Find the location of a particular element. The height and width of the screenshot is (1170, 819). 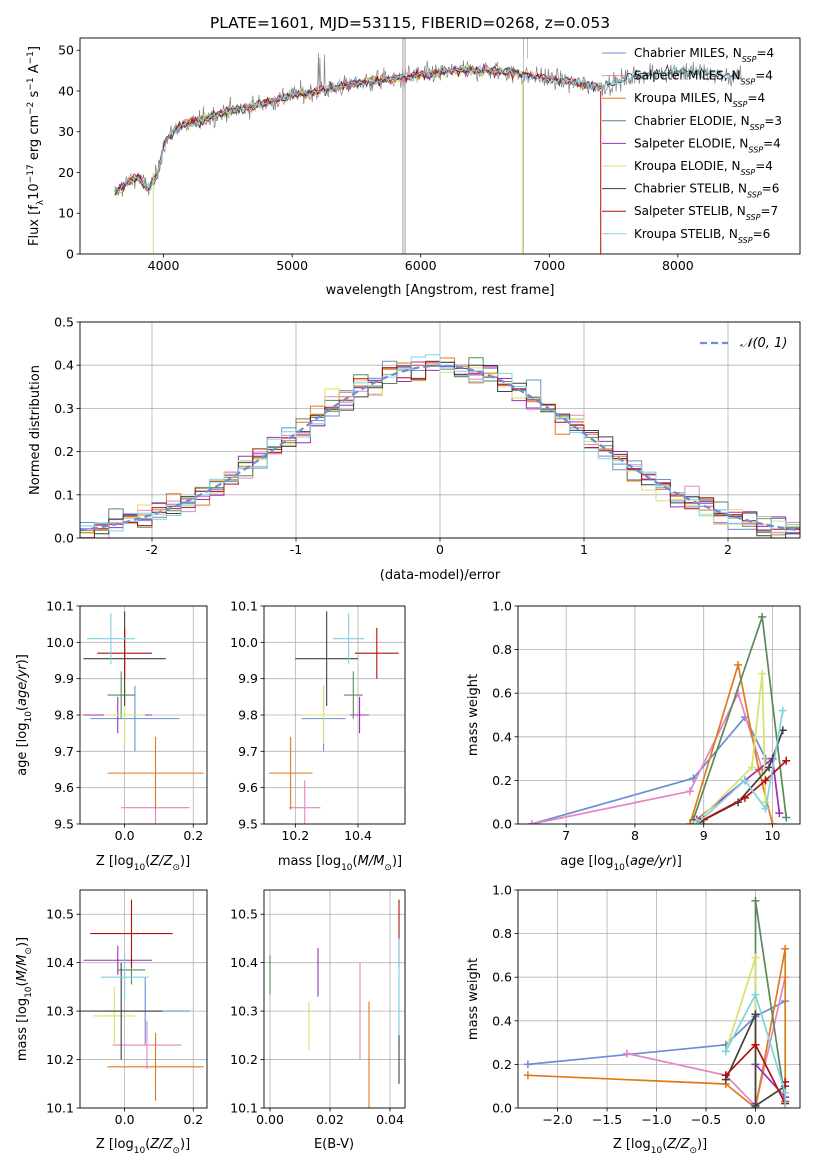

y-tick-label: 10.5 is located at coordinates (244, 914).